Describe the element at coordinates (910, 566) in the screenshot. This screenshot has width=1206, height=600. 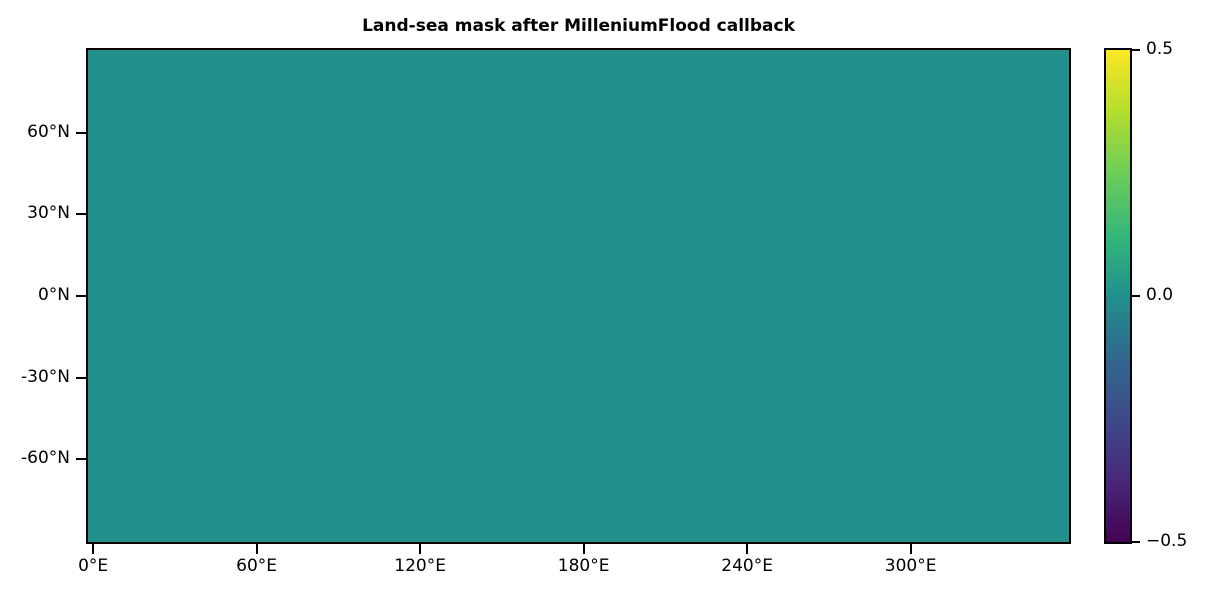
I see `x-tick-label: 300°E` at that location.